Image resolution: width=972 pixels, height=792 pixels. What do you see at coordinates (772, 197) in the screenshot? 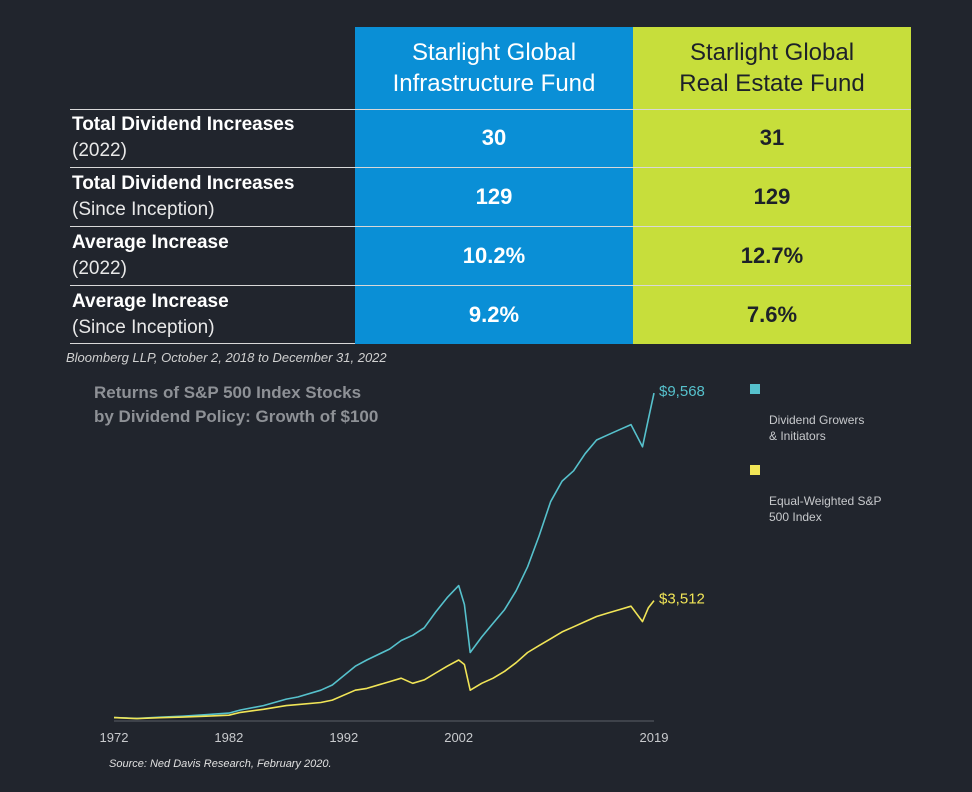
I see `cell-real-estate: 129` at bounding box center [772, 197].